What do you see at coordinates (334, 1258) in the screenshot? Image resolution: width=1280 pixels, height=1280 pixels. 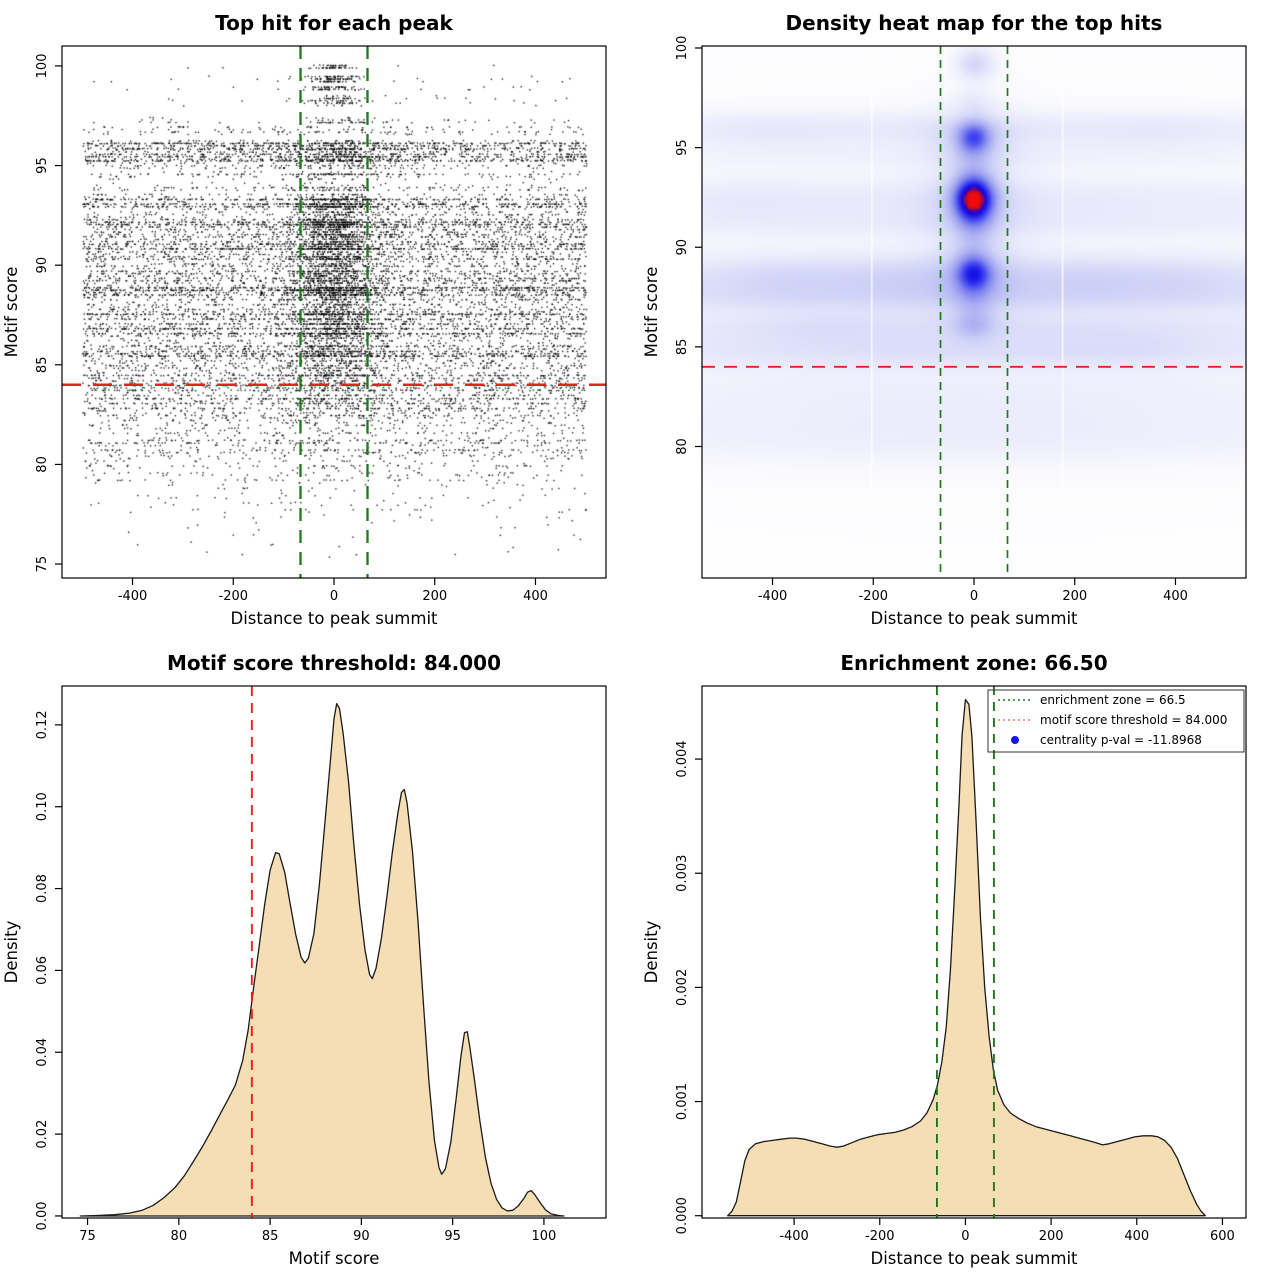 I see `x-axis-label: Motif score` at bounding box center [334, 1258].